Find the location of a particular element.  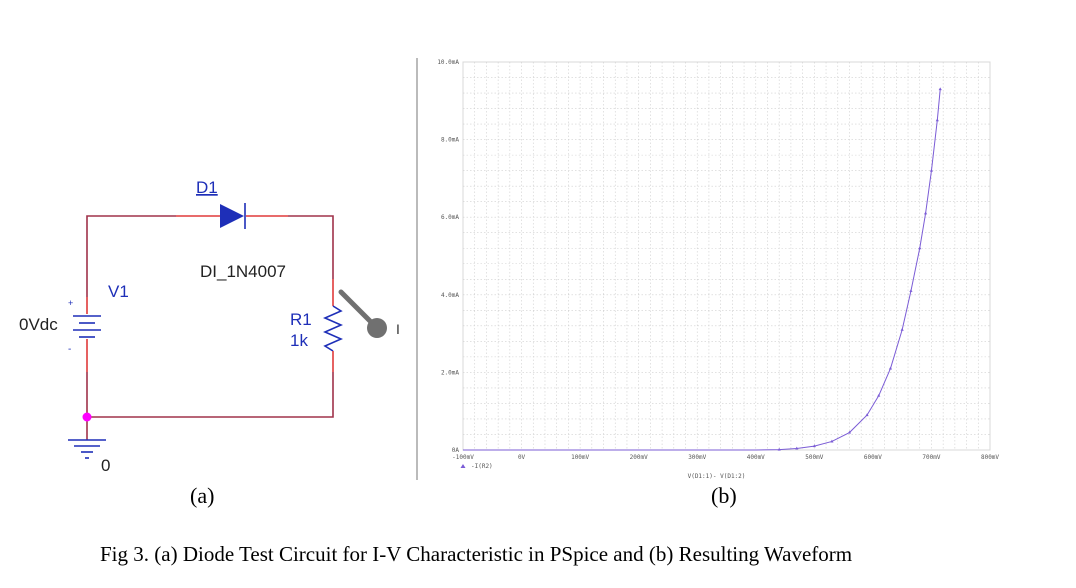

x-tick-label: 800mV is located at coordinates (990, 457).